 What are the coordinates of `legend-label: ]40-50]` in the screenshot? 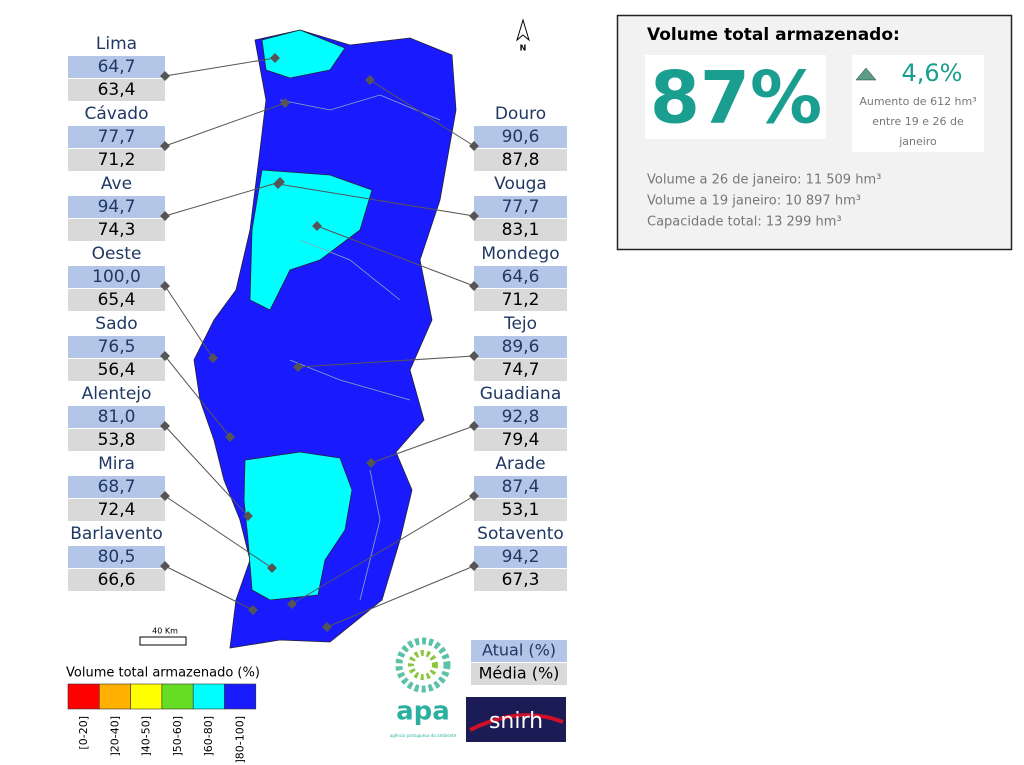 It's located at (146, 736).